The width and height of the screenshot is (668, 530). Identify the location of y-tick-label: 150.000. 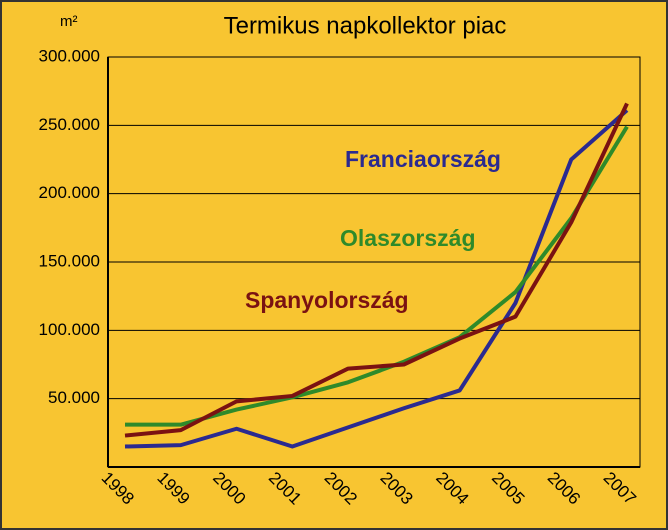
(69, 260).